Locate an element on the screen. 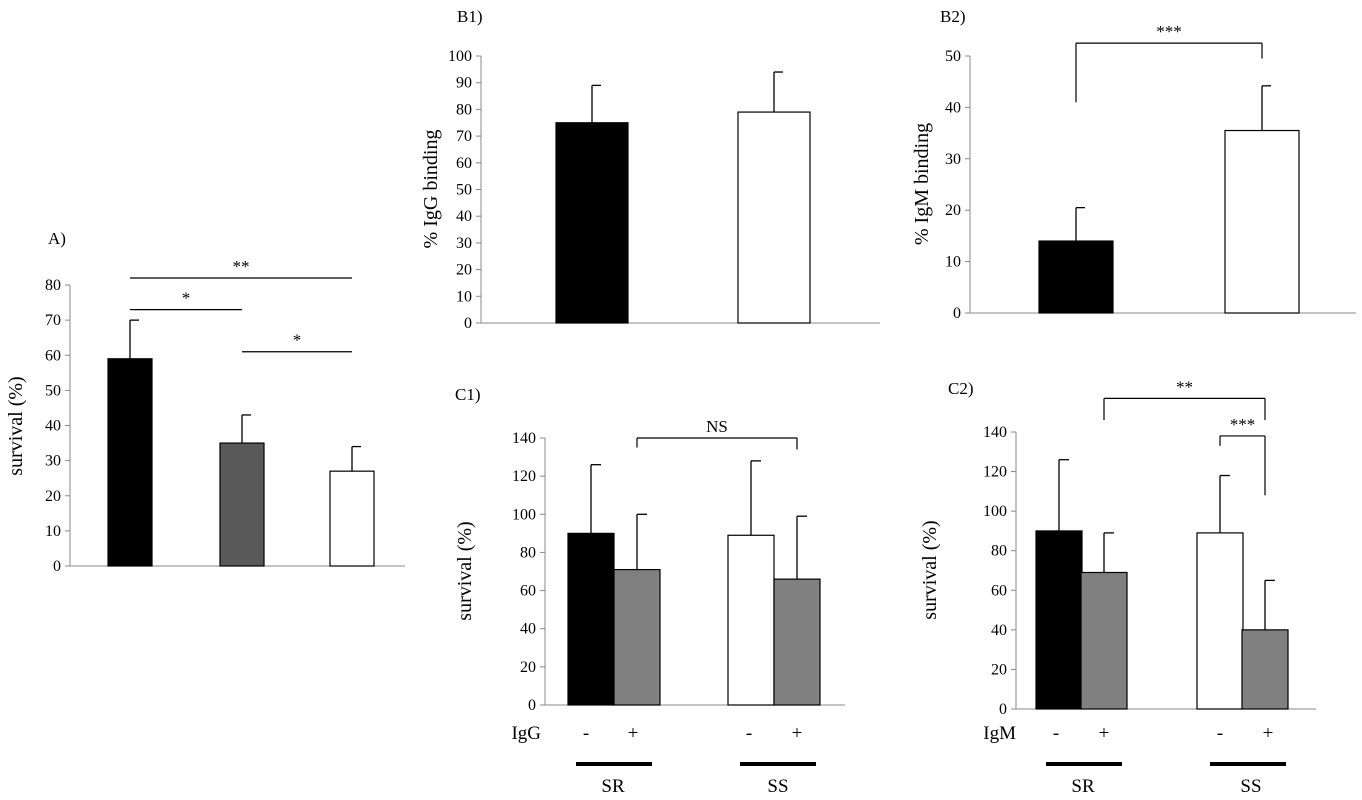 The image size is (1362, 800). panel-a-y-tick-label: 10 is located at coordinates (53, 531).